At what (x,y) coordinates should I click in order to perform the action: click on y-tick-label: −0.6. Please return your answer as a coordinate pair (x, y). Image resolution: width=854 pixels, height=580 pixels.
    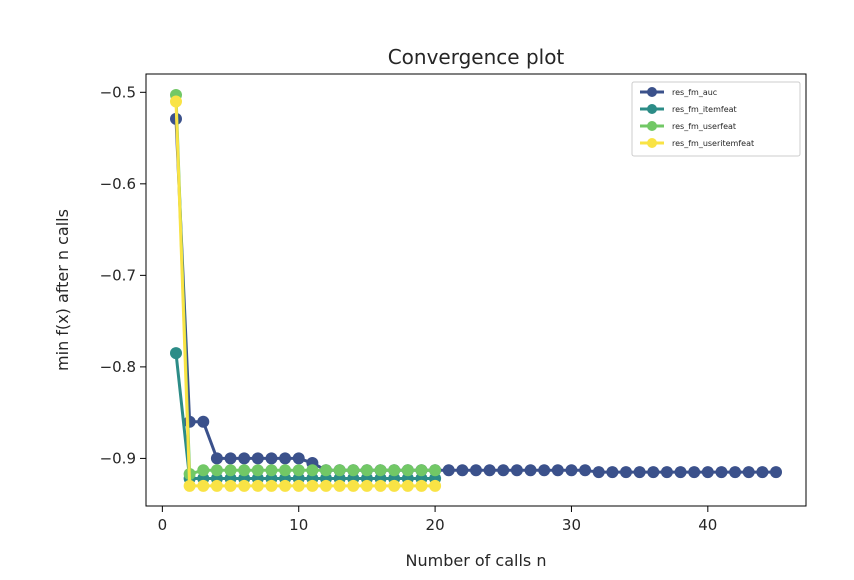
    Looking at the image, I should click on (118, 184).